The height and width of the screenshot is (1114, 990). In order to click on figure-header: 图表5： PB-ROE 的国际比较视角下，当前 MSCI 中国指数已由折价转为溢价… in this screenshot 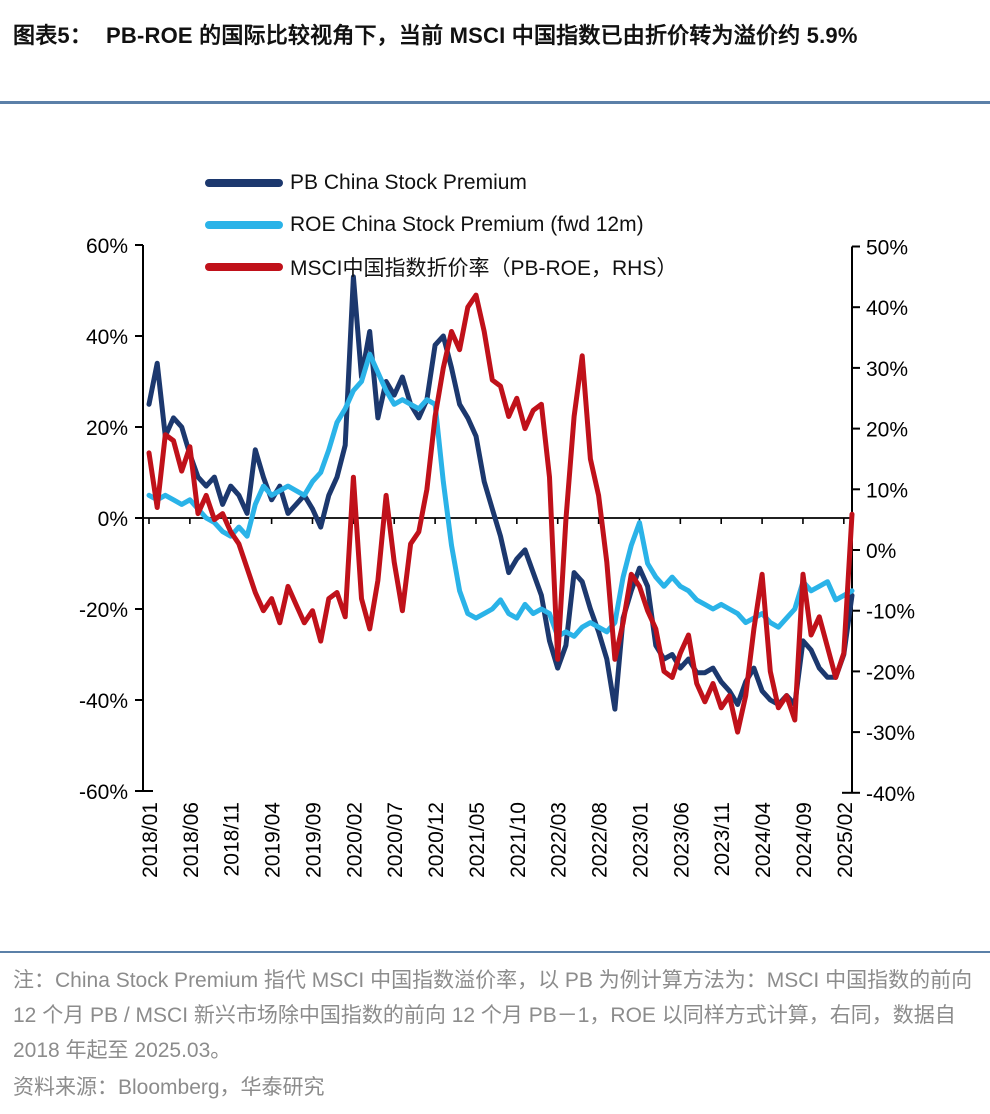, I will do `click(495, 52)`.